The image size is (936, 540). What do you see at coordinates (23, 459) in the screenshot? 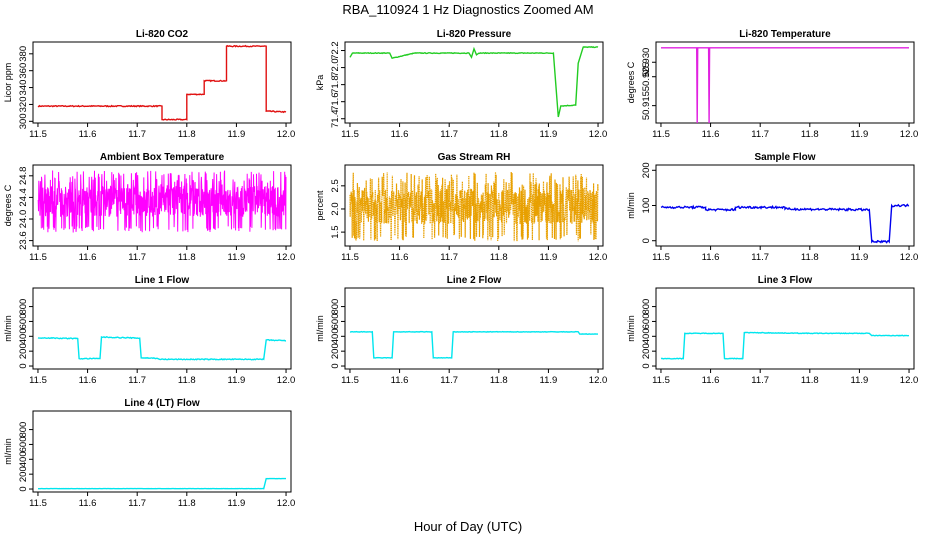
I see `y-tick-label: 400` at bounding box center [23, 459].